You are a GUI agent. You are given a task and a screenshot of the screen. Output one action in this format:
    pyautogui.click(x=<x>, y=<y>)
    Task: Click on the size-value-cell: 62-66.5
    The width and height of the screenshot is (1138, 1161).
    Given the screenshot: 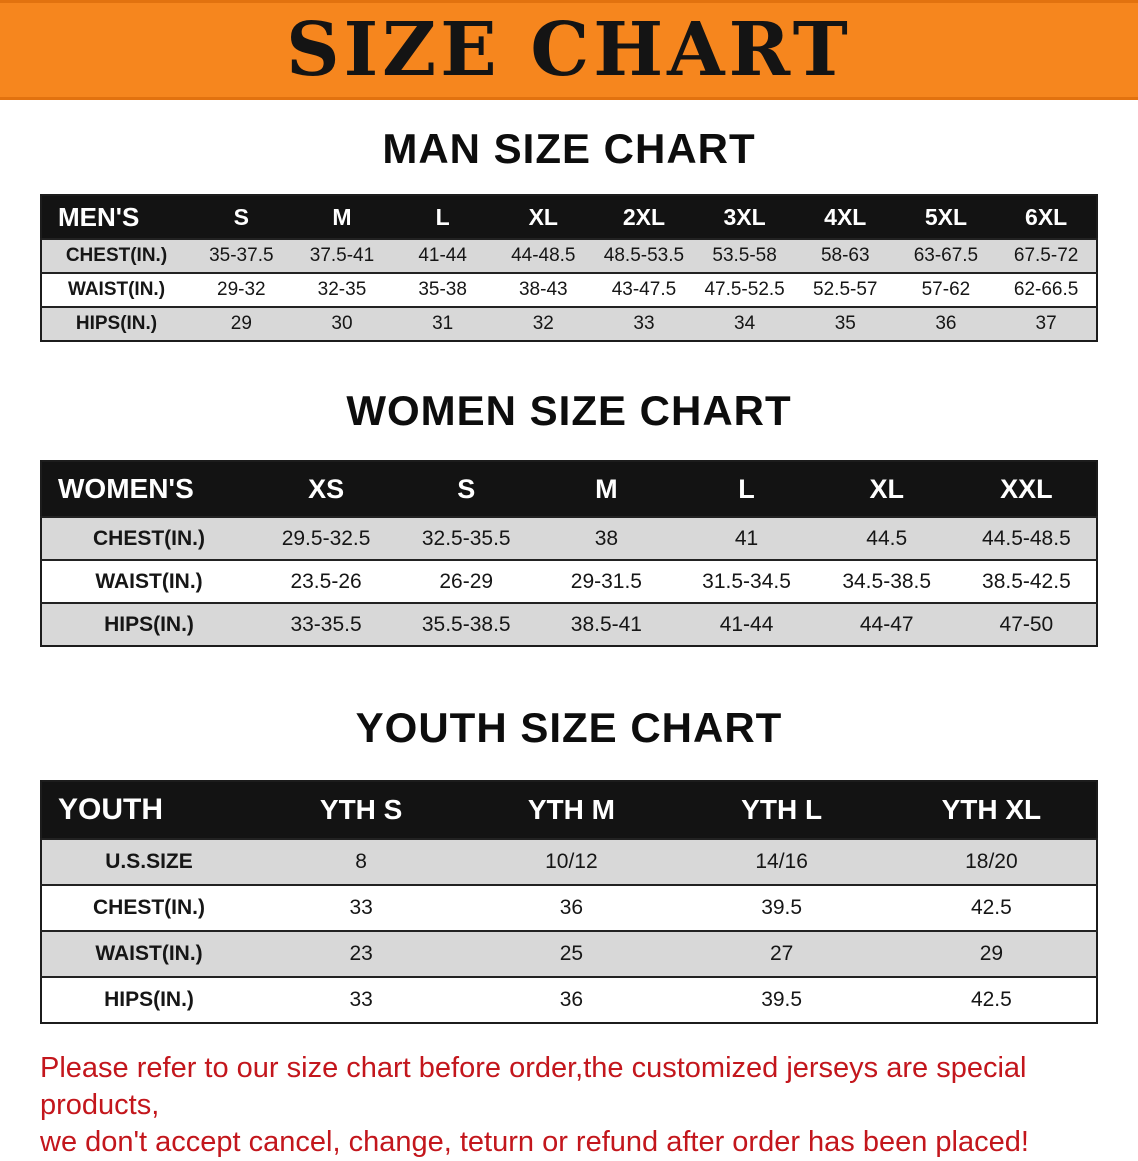 What is the action you would take?
    pyautogui.click(x=1046, y=290)
    